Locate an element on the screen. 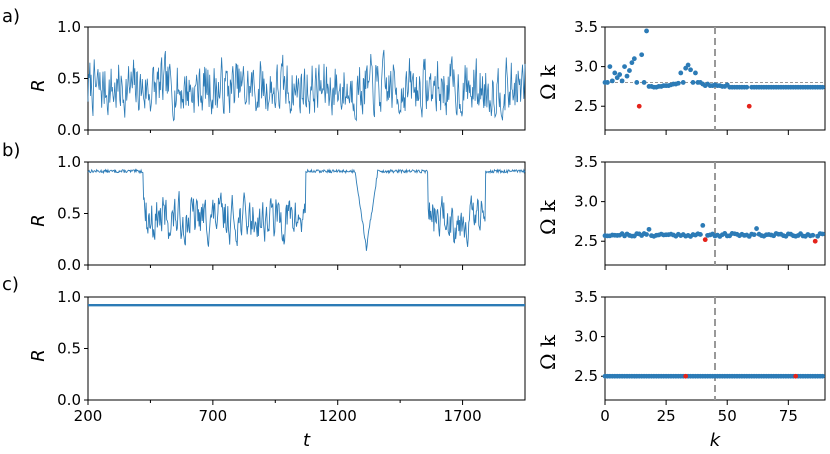 This screenshot has height=454, width=830. x-tick-label: 75 is located at coordinates (788, 416).